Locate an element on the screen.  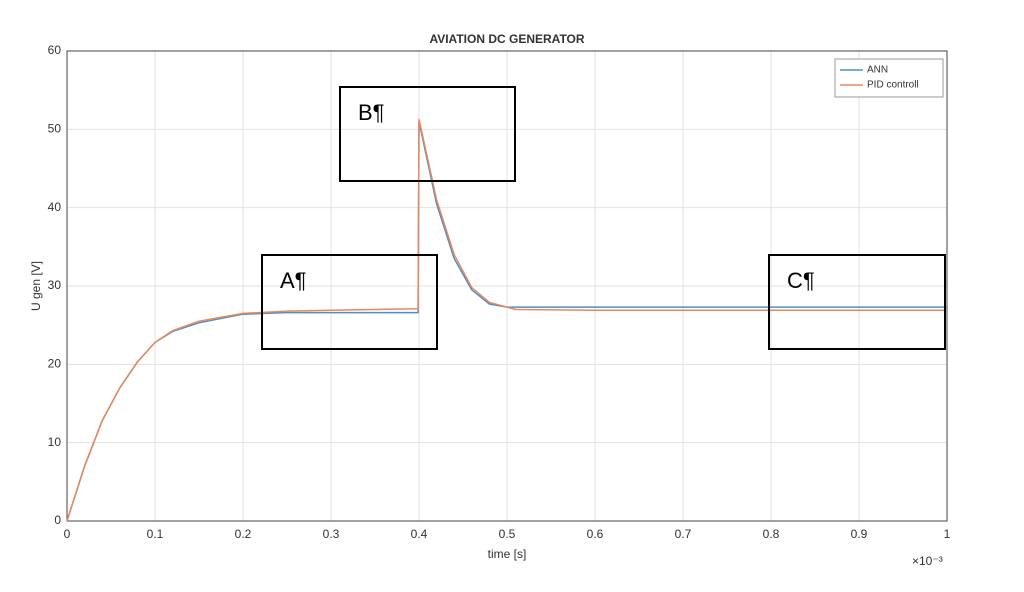
x-tick-label: 1 is located at coordinates (947, 534).